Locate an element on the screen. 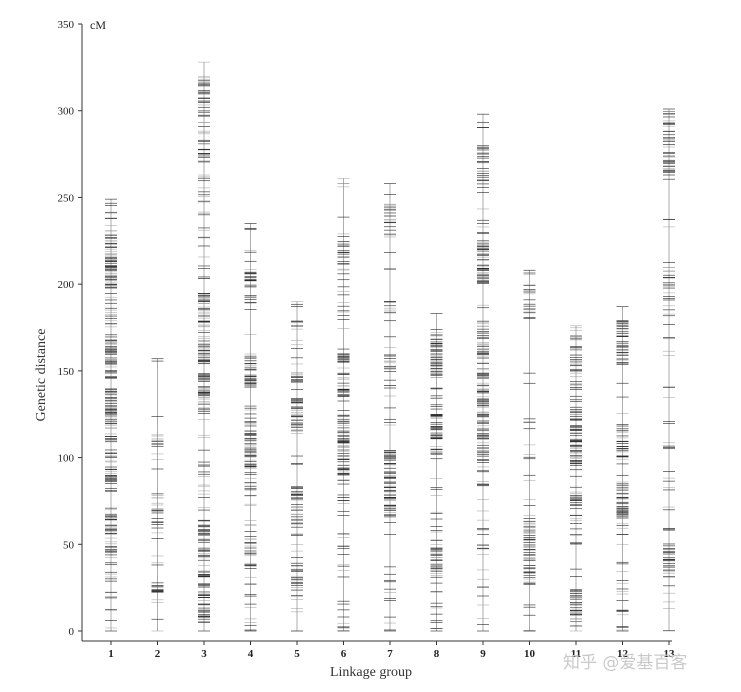 The image size is (741, 692). y-tick-label: 100 is located at coordinates (66, 459).